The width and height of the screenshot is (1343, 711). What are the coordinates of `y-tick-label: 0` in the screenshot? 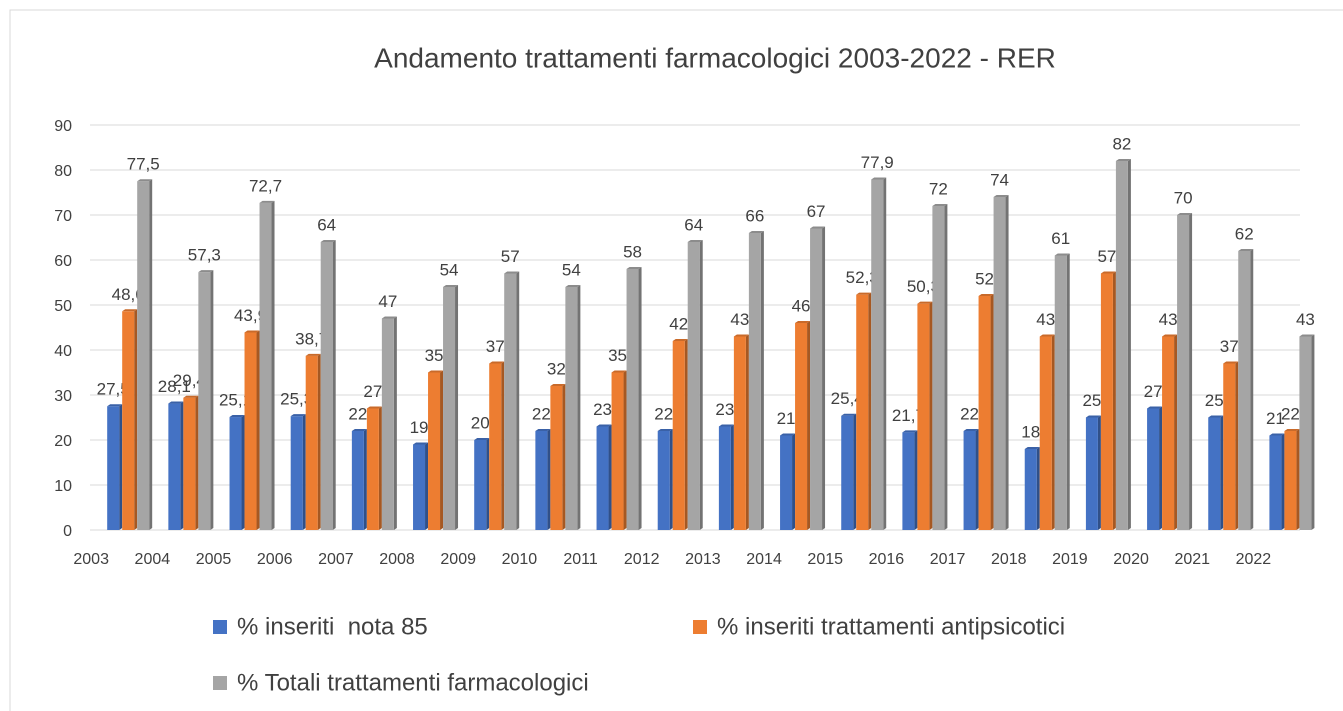 It's located at (67, 531).